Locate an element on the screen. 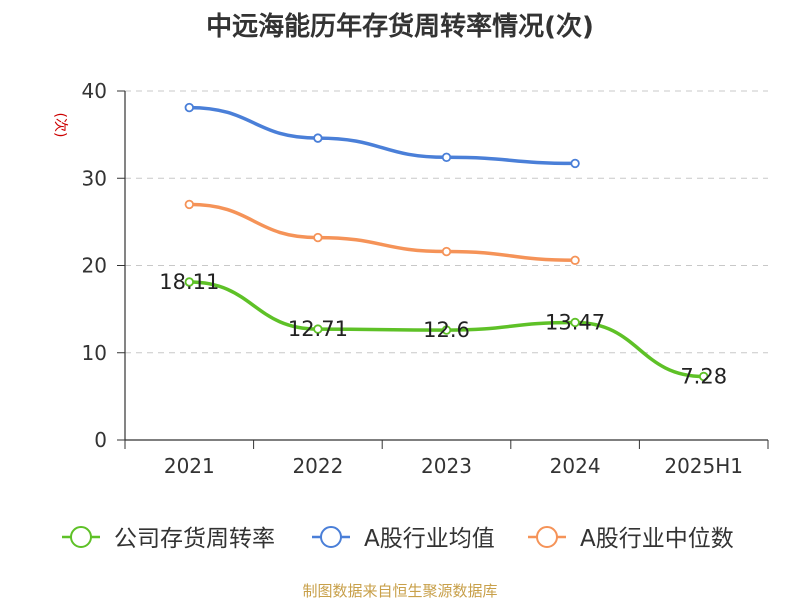 The width and height of the screenshot is (800, 601). data-label: 18.11 is located at coordinates (189, 282).